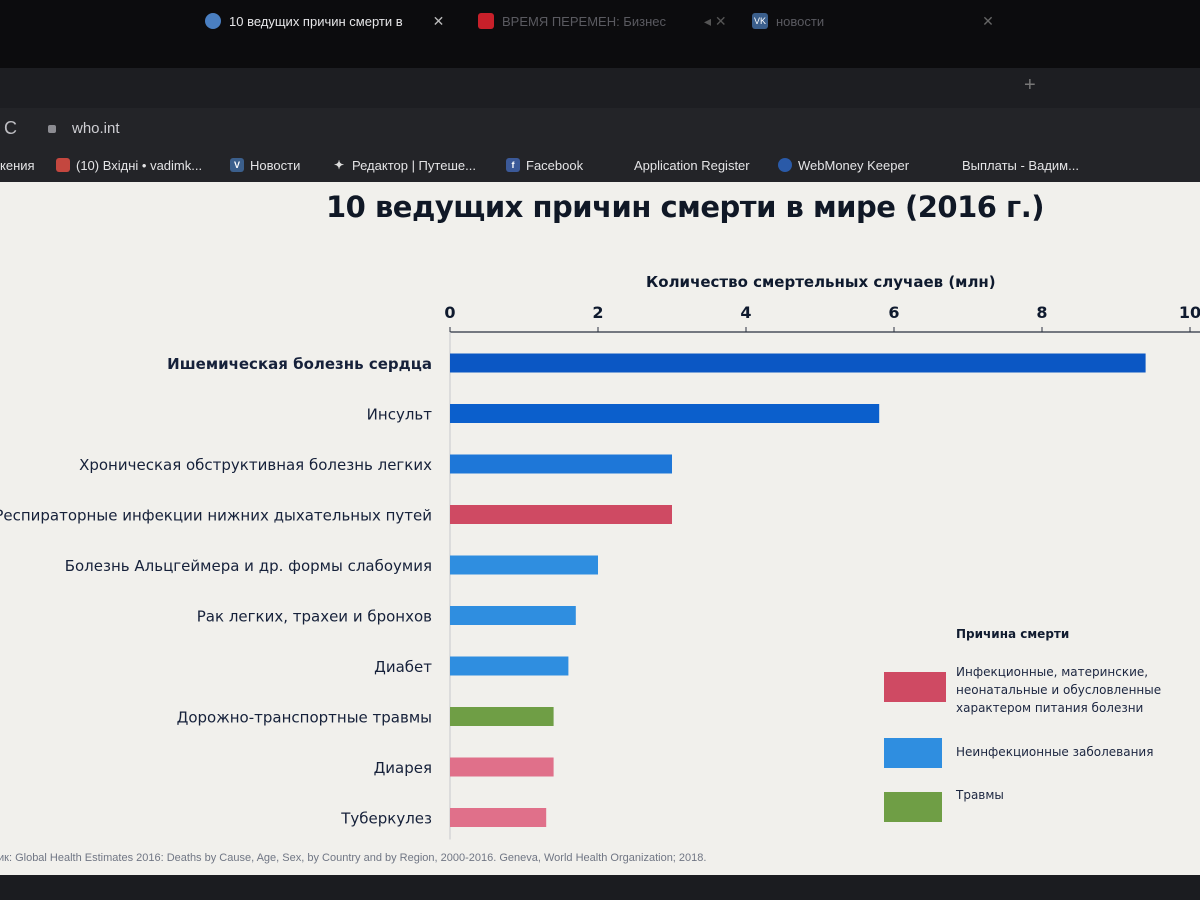 The width and height of the screenshot is (1200, 900). I want to click on x-tick-label: 6, so click(893, 312).